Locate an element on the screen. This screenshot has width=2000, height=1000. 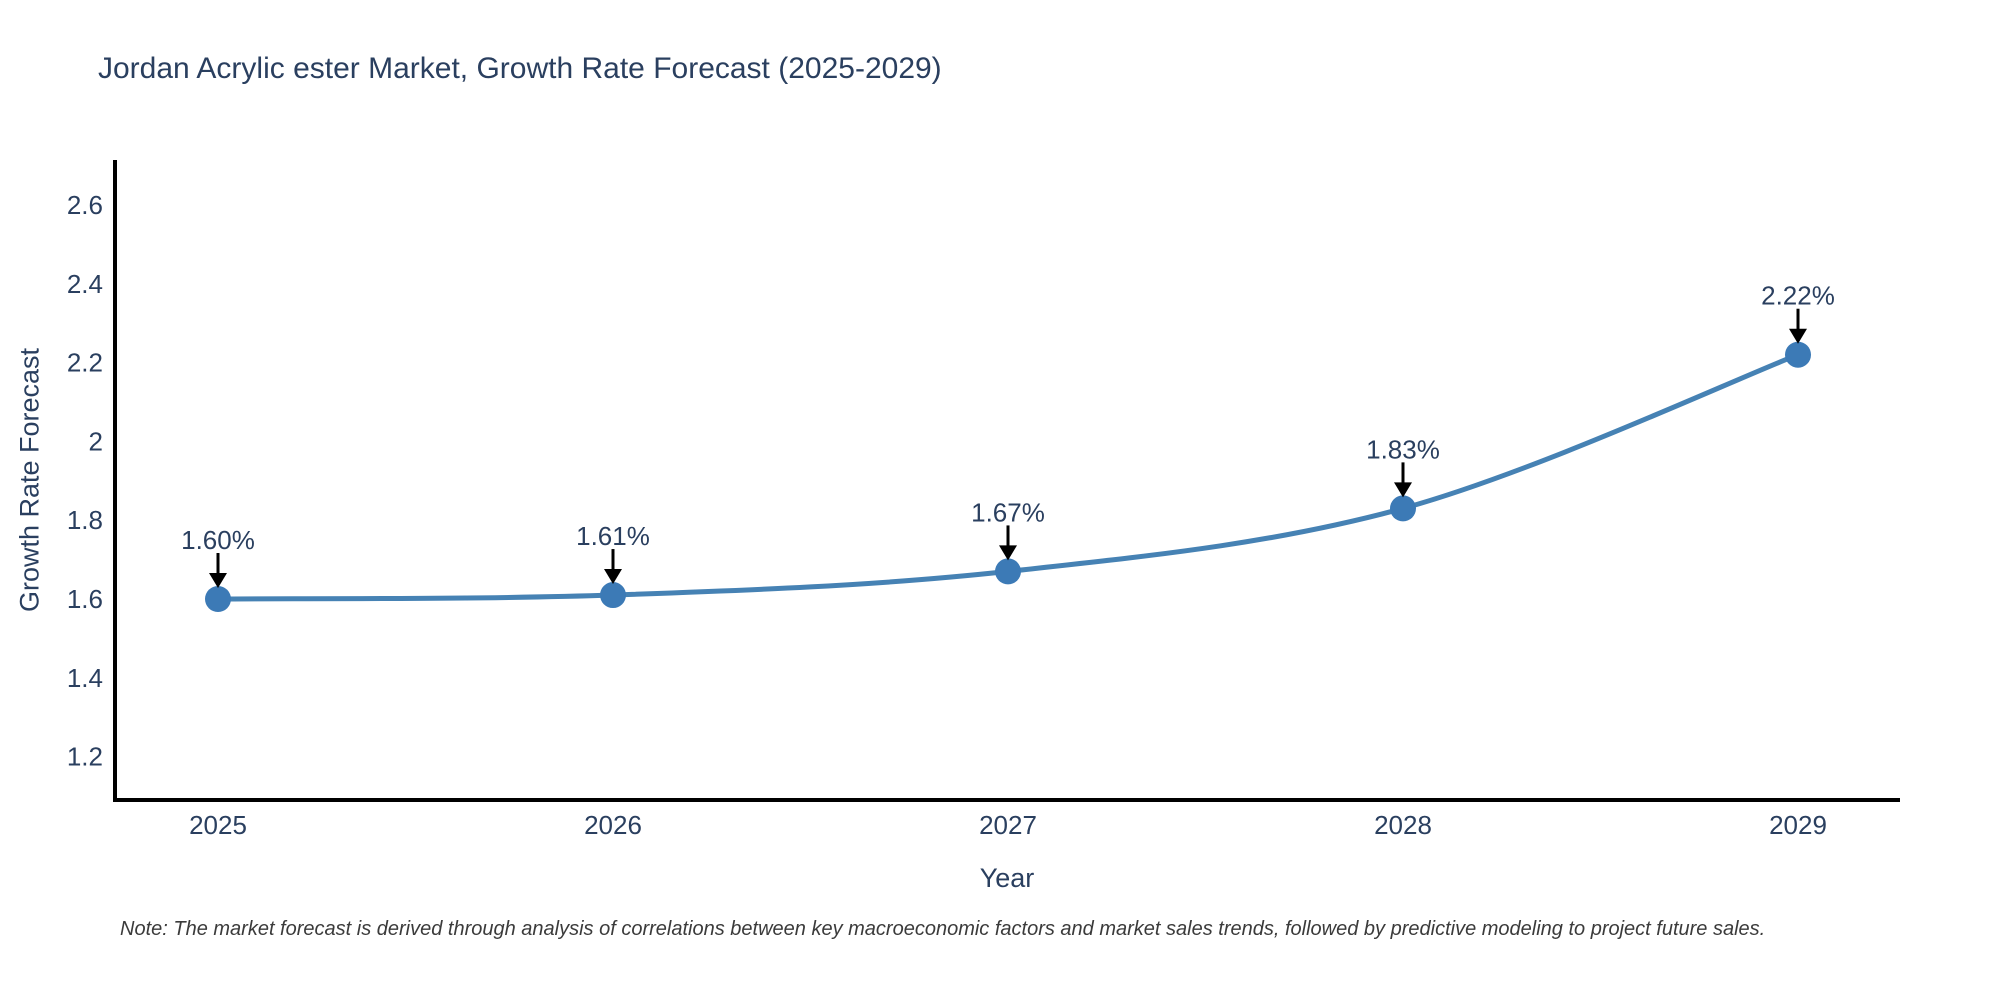
y-tick-label: 2.2 is located at coordinates (85, 363).